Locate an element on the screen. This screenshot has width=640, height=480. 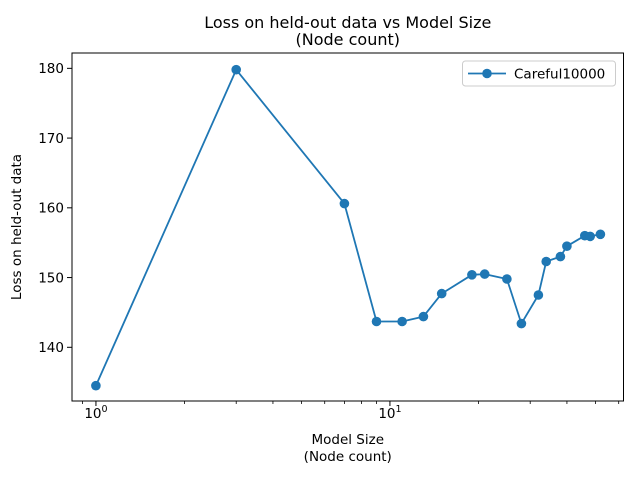
legend-box is located at coordinates (539, 73).